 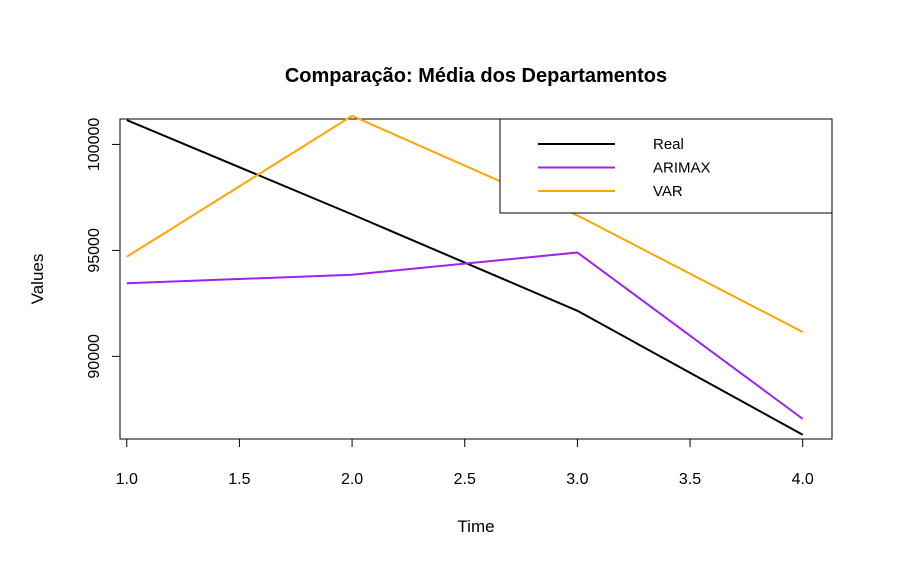 I want to click on x-axis: 1.0 1.5 2.0 2.5 3.0 3.5 4.0, so click(x=465, y=463).